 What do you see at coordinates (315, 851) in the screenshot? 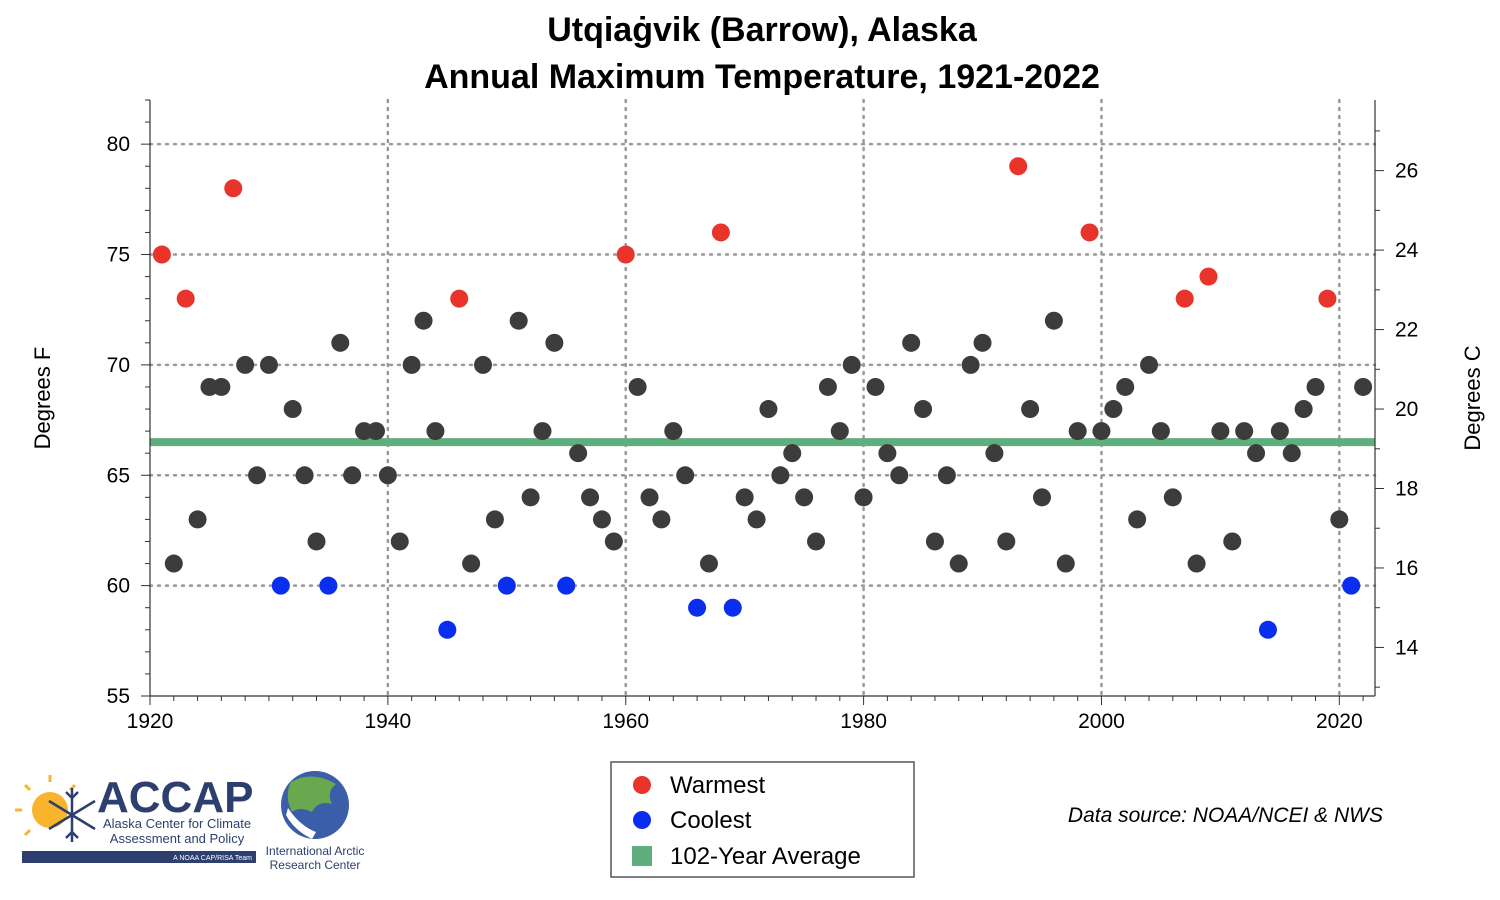
I see `iarc-logo-line-1: International Arctic` at bounding box center [315, 851].